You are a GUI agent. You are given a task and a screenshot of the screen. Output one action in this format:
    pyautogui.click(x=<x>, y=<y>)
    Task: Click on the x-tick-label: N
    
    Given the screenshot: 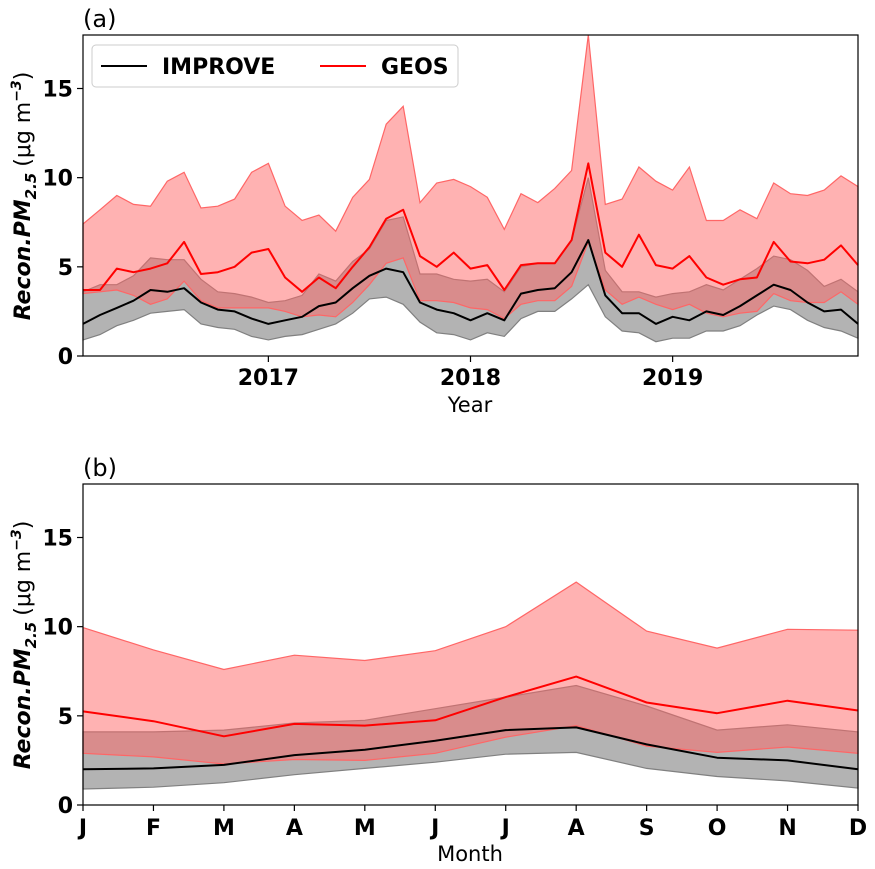 What is the action you would take?
    pyautogui.click(x=787, y=828)
    